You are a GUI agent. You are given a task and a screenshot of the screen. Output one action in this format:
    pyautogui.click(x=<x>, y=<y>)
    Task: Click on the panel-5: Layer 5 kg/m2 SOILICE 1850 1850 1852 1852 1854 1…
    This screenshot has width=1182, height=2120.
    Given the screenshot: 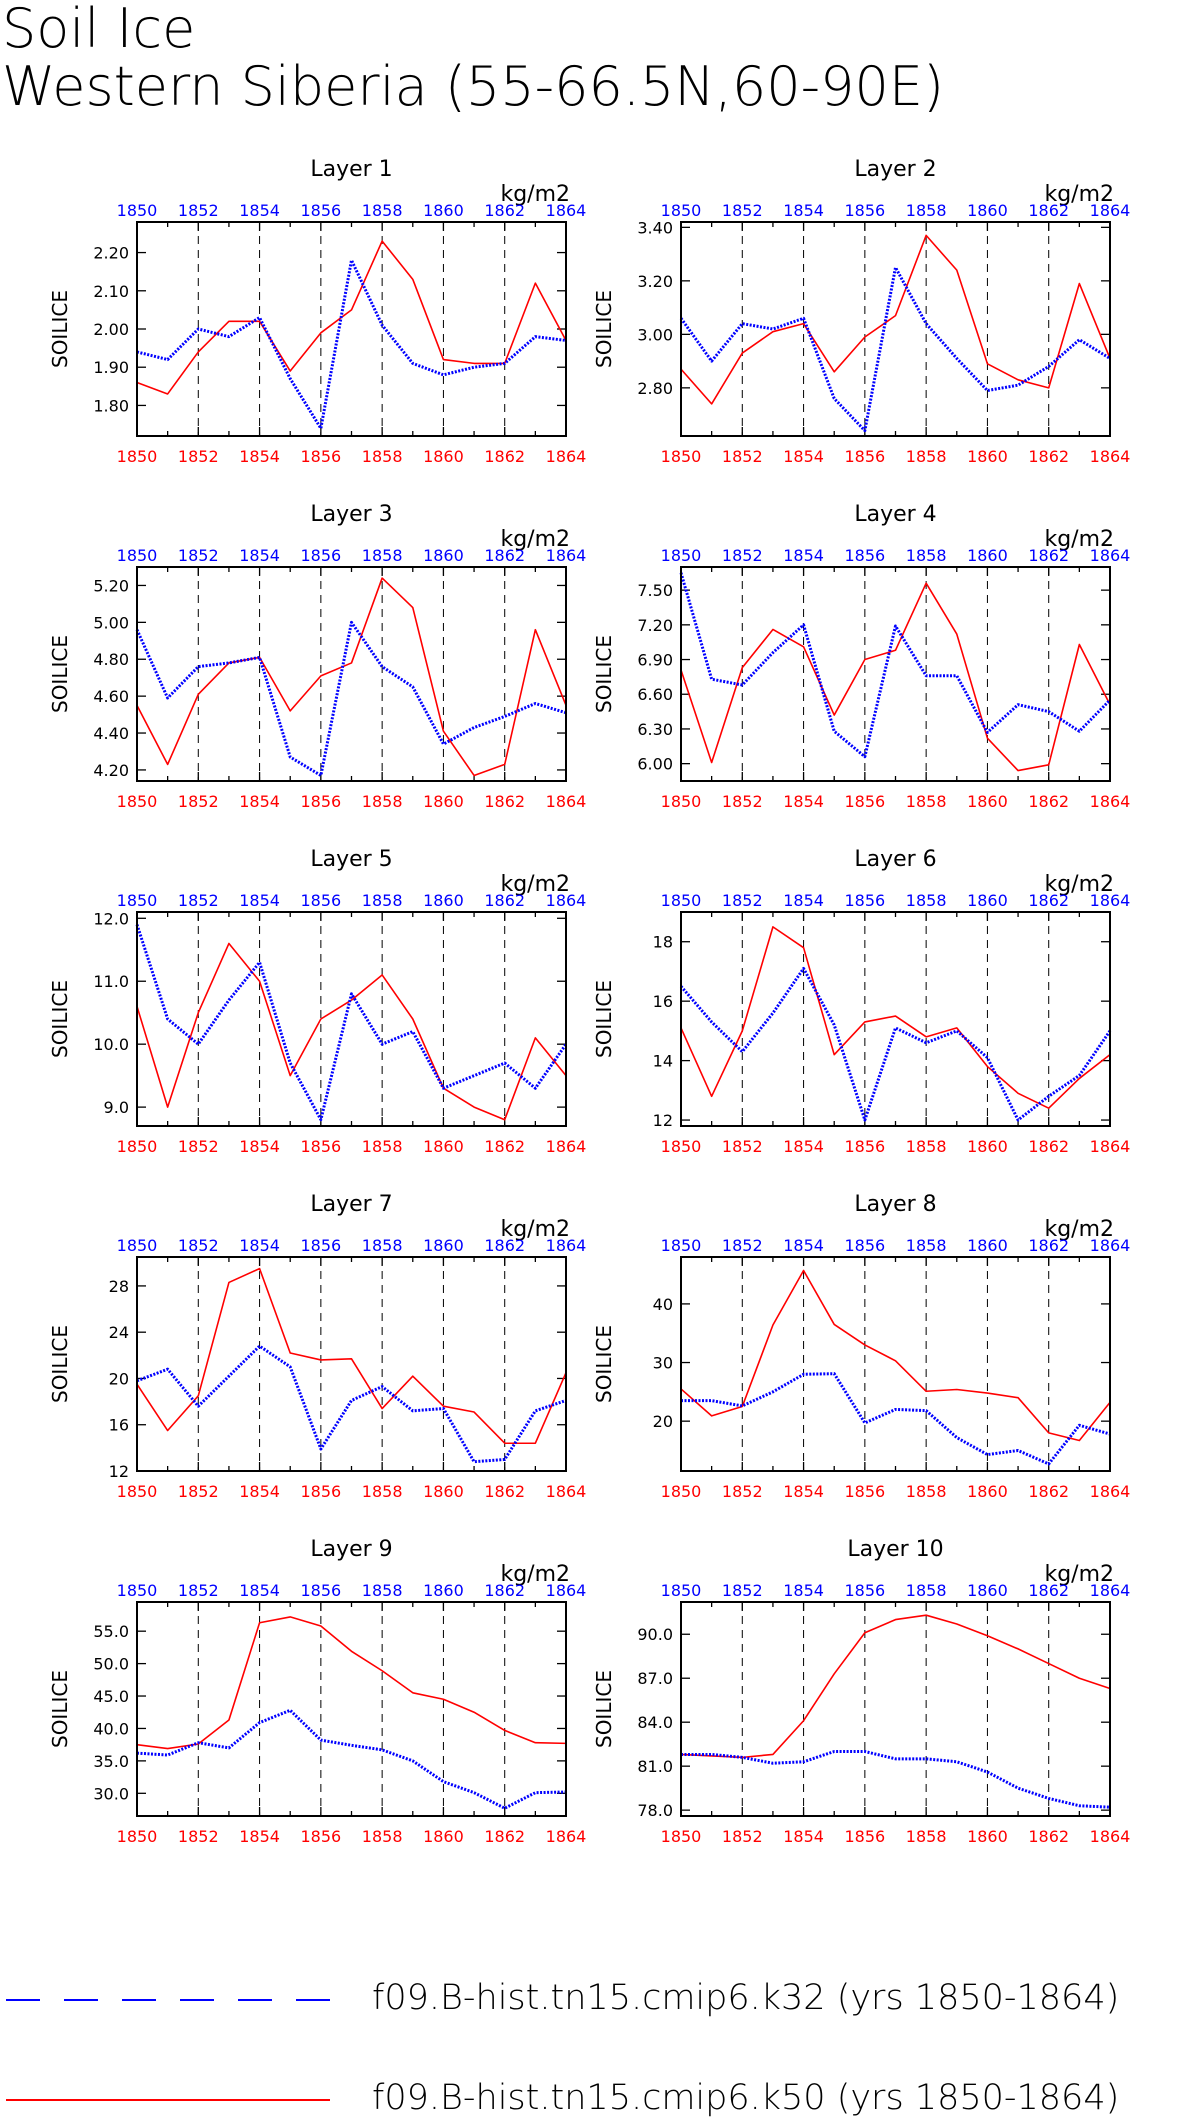 What is the action you would take?
    pyautogui.click(x=317, y=1001)
    